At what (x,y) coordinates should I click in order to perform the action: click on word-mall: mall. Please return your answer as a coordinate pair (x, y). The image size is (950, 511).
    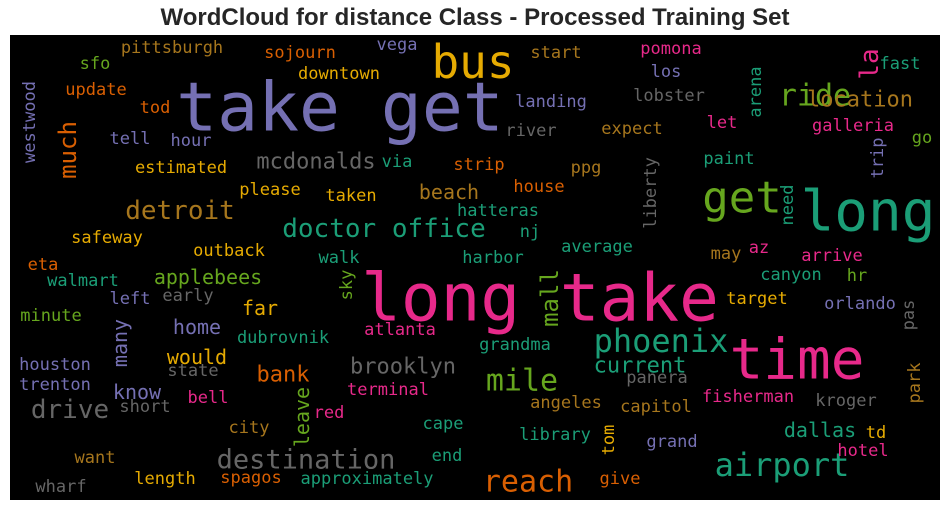
    Looking at the image, I should click on (550, 298).